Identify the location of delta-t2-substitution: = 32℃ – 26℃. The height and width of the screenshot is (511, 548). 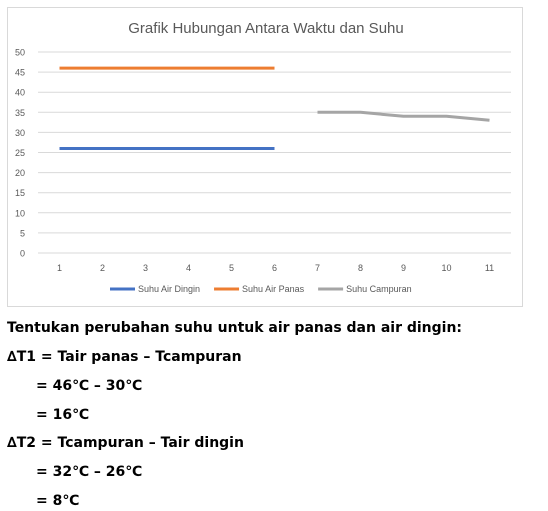
(89, 472).